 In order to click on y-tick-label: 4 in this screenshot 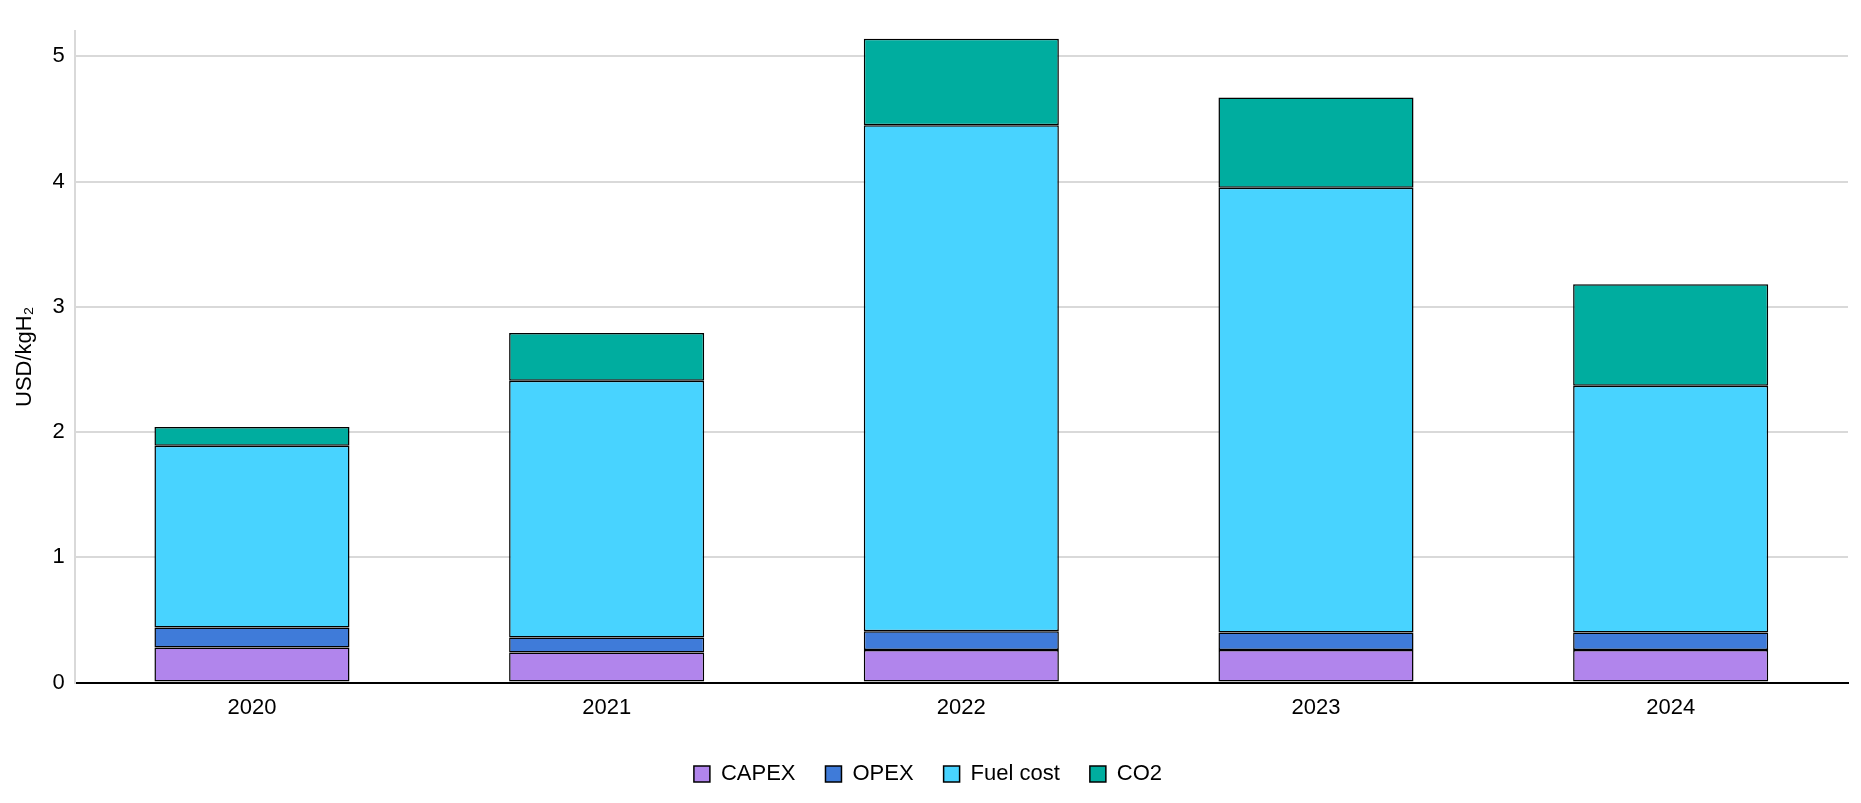, I will do `click(58, 180)`.